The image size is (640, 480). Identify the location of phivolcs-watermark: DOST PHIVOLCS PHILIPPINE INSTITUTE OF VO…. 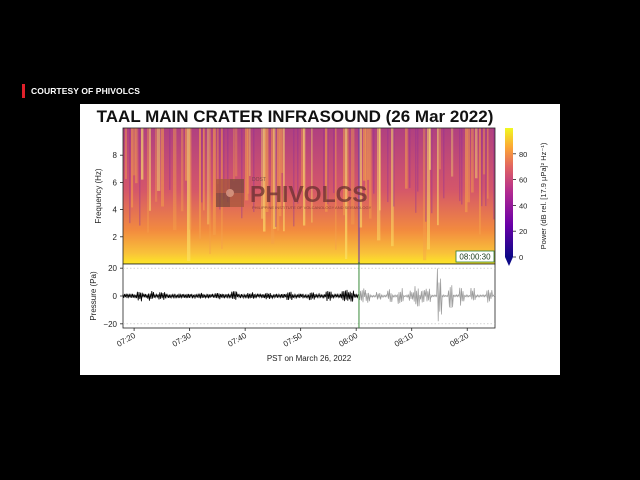
(294, 193).